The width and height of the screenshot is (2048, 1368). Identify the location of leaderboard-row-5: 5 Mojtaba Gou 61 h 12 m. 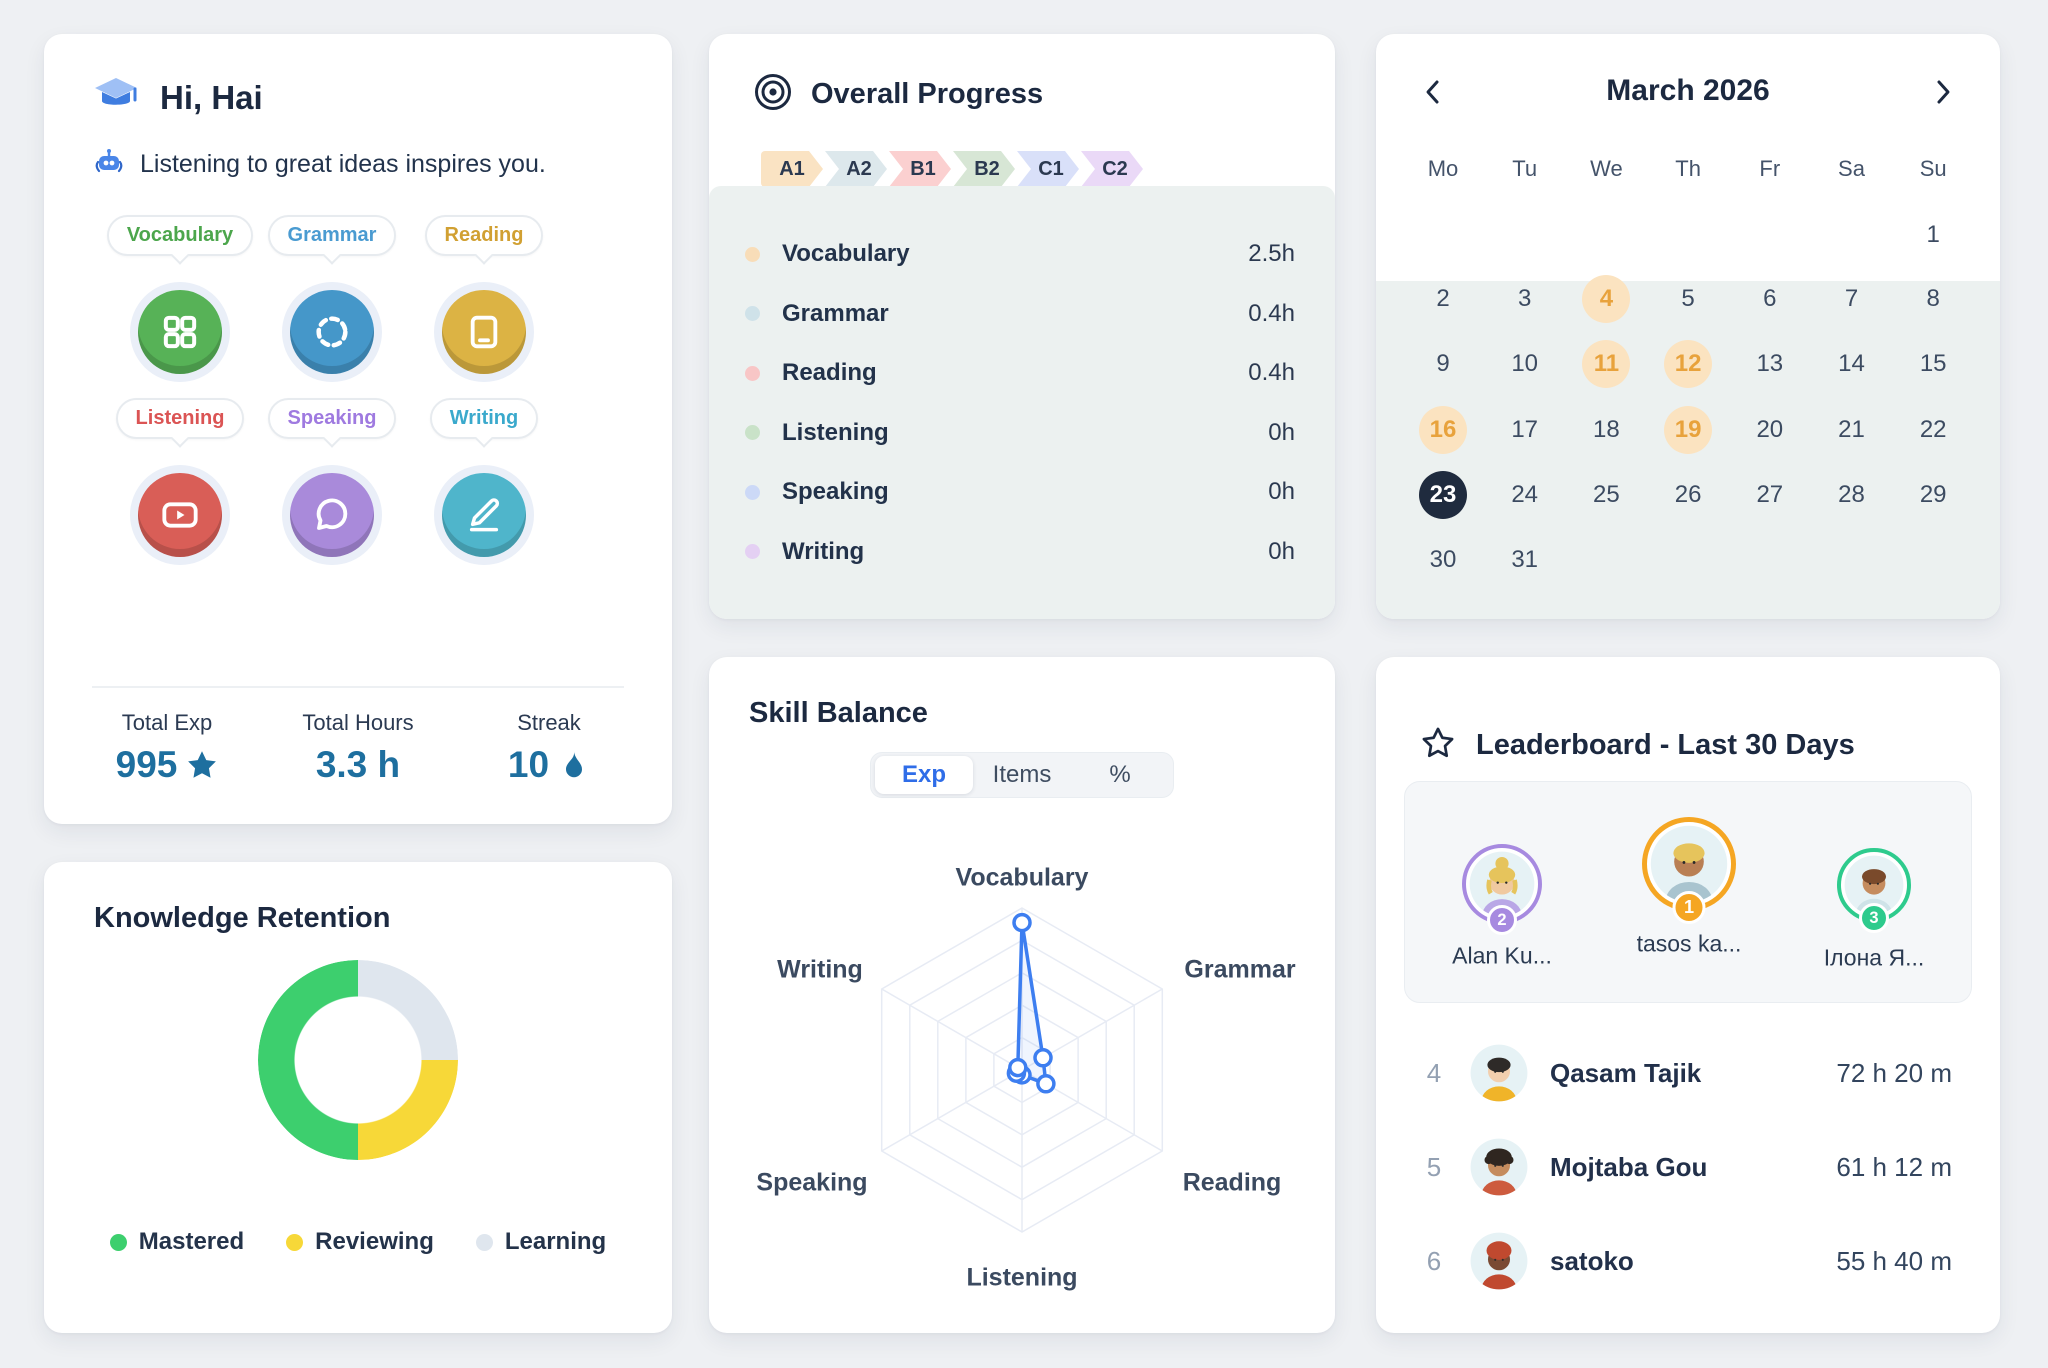
(1682, 1167).